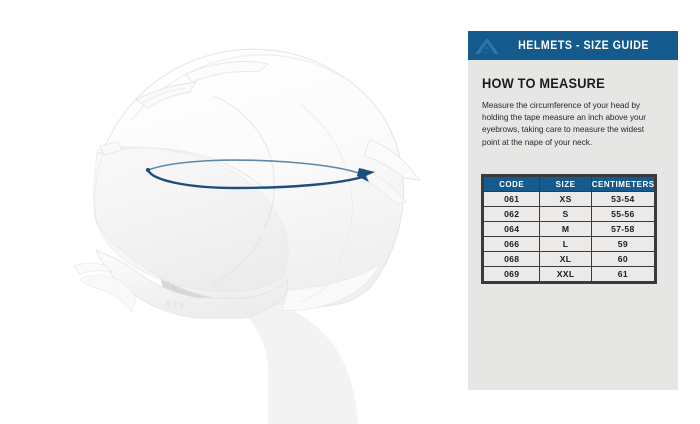  I want to click on cell-centimeters: 60, so click(623, 259).